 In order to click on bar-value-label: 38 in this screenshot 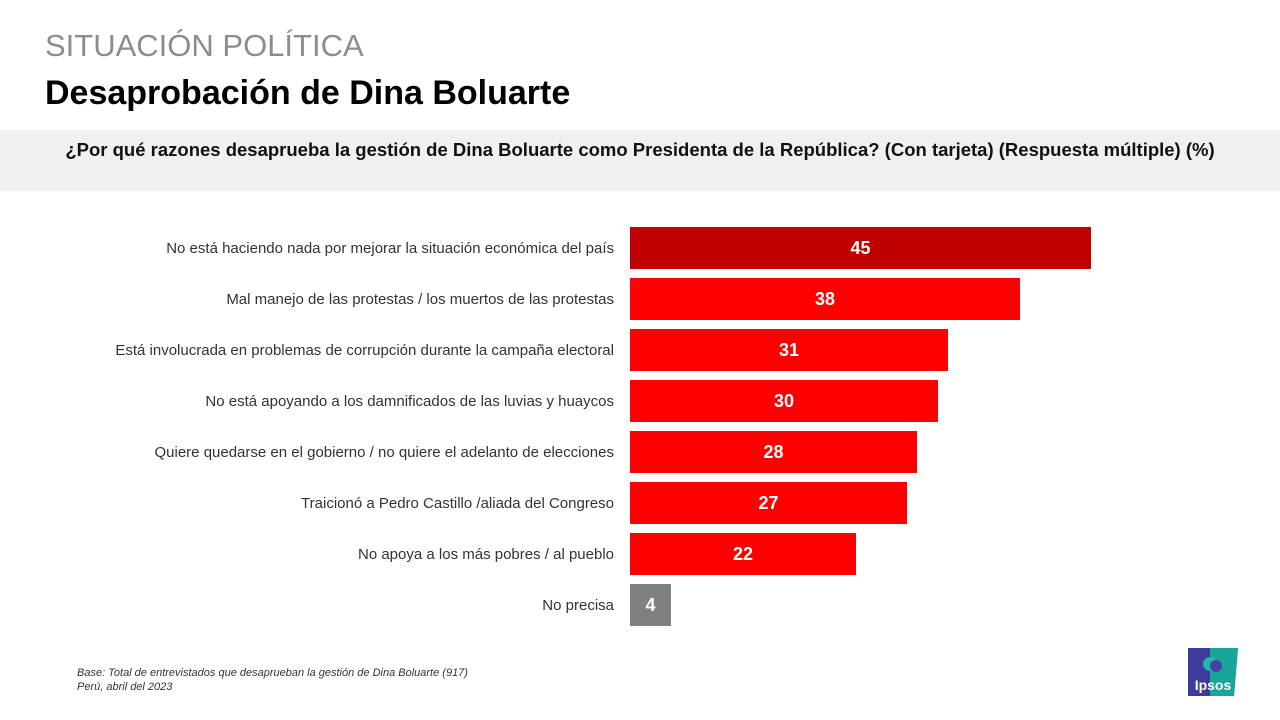, I will do `click(825, 298)`.